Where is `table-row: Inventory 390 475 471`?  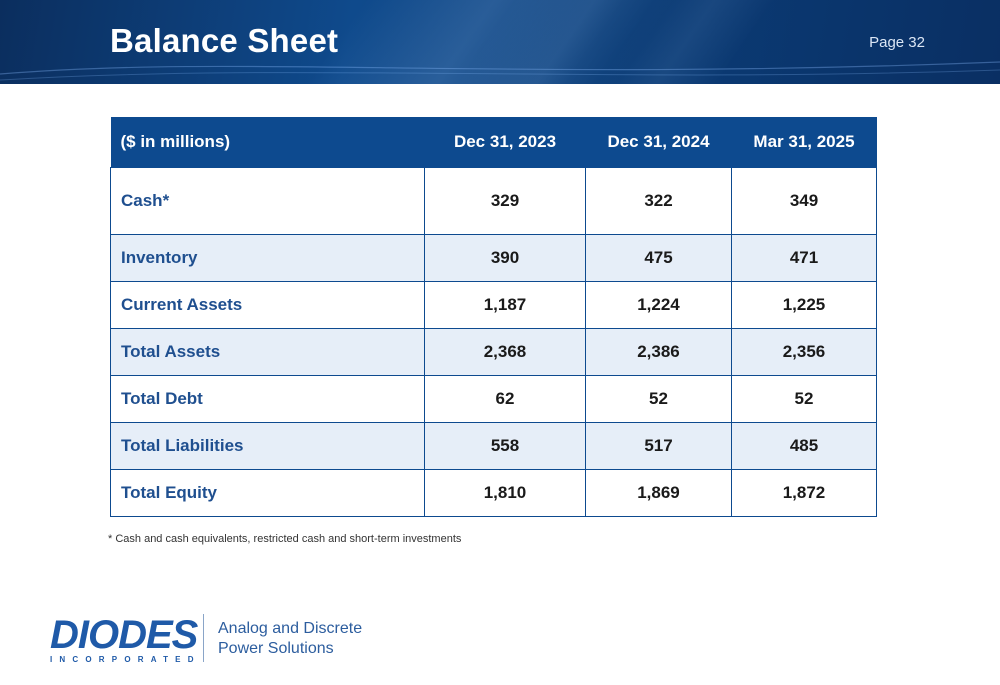 table-row: Inventory 390 475 471 is located at coordinates (493, 258).